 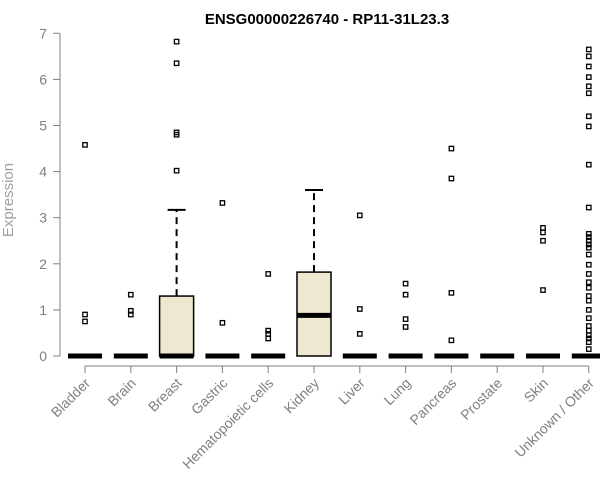 What do you see at coordinates (43, 172) in the screenshot?
I see `y-tick-label: 4` at bounding box center [43, 172].